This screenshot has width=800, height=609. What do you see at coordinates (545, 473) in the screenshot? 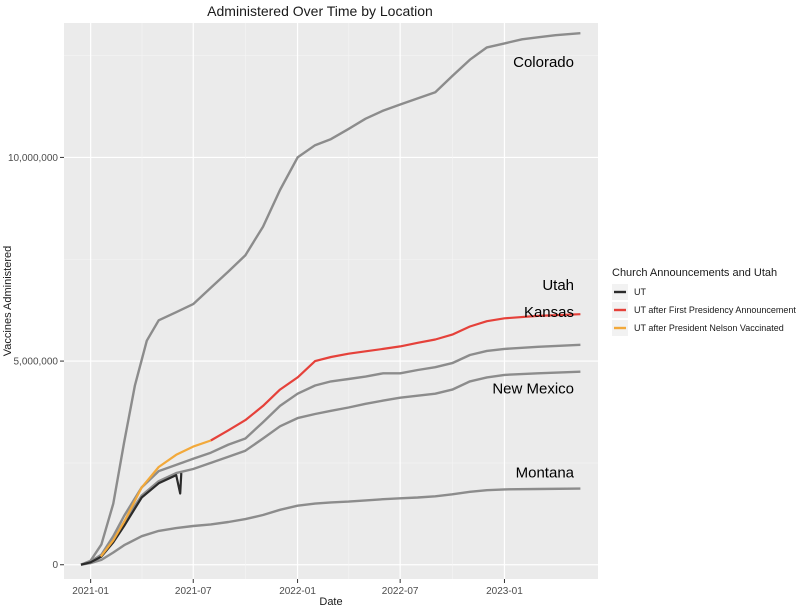
I see `state-label-montana: Montana` at bounding box center [545, 473].